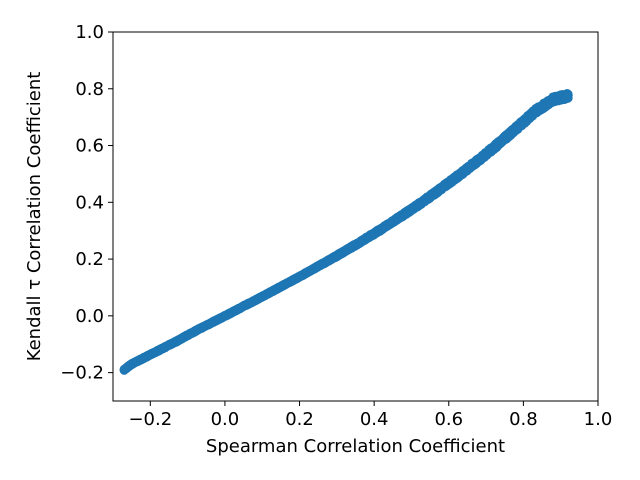 This screenshot has width=640, height=480. Describe the element at coordinates (355, 446) in the screenshot. I see `x-axis-label: Spearman Correlation Coefficient` at that location.